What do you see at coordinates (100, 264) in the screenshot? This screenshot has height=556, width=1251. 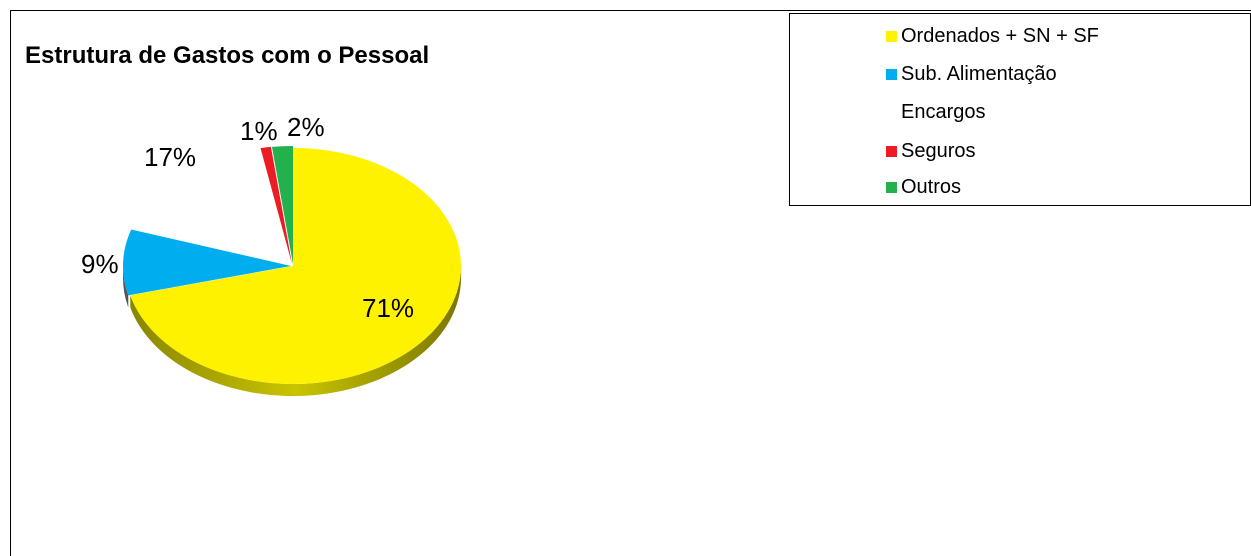 I see `data-label-sub-alimentacao: 9%` at bounding box center [100, 264].